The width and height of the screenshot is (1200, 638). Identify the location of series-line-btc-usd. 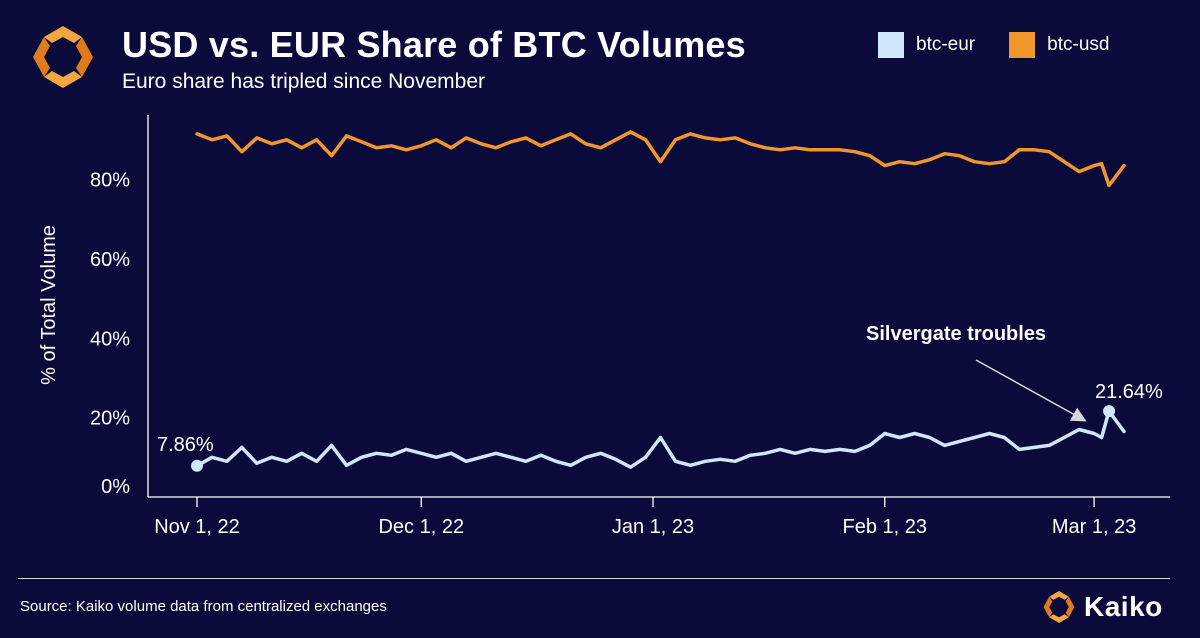
(660, 159).